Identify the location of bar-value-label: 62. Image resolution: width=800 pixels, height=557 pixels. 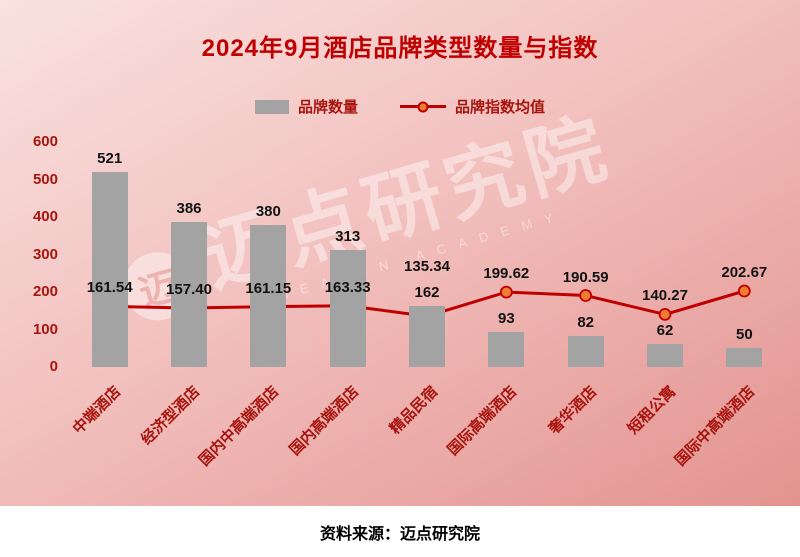
(665, 330).